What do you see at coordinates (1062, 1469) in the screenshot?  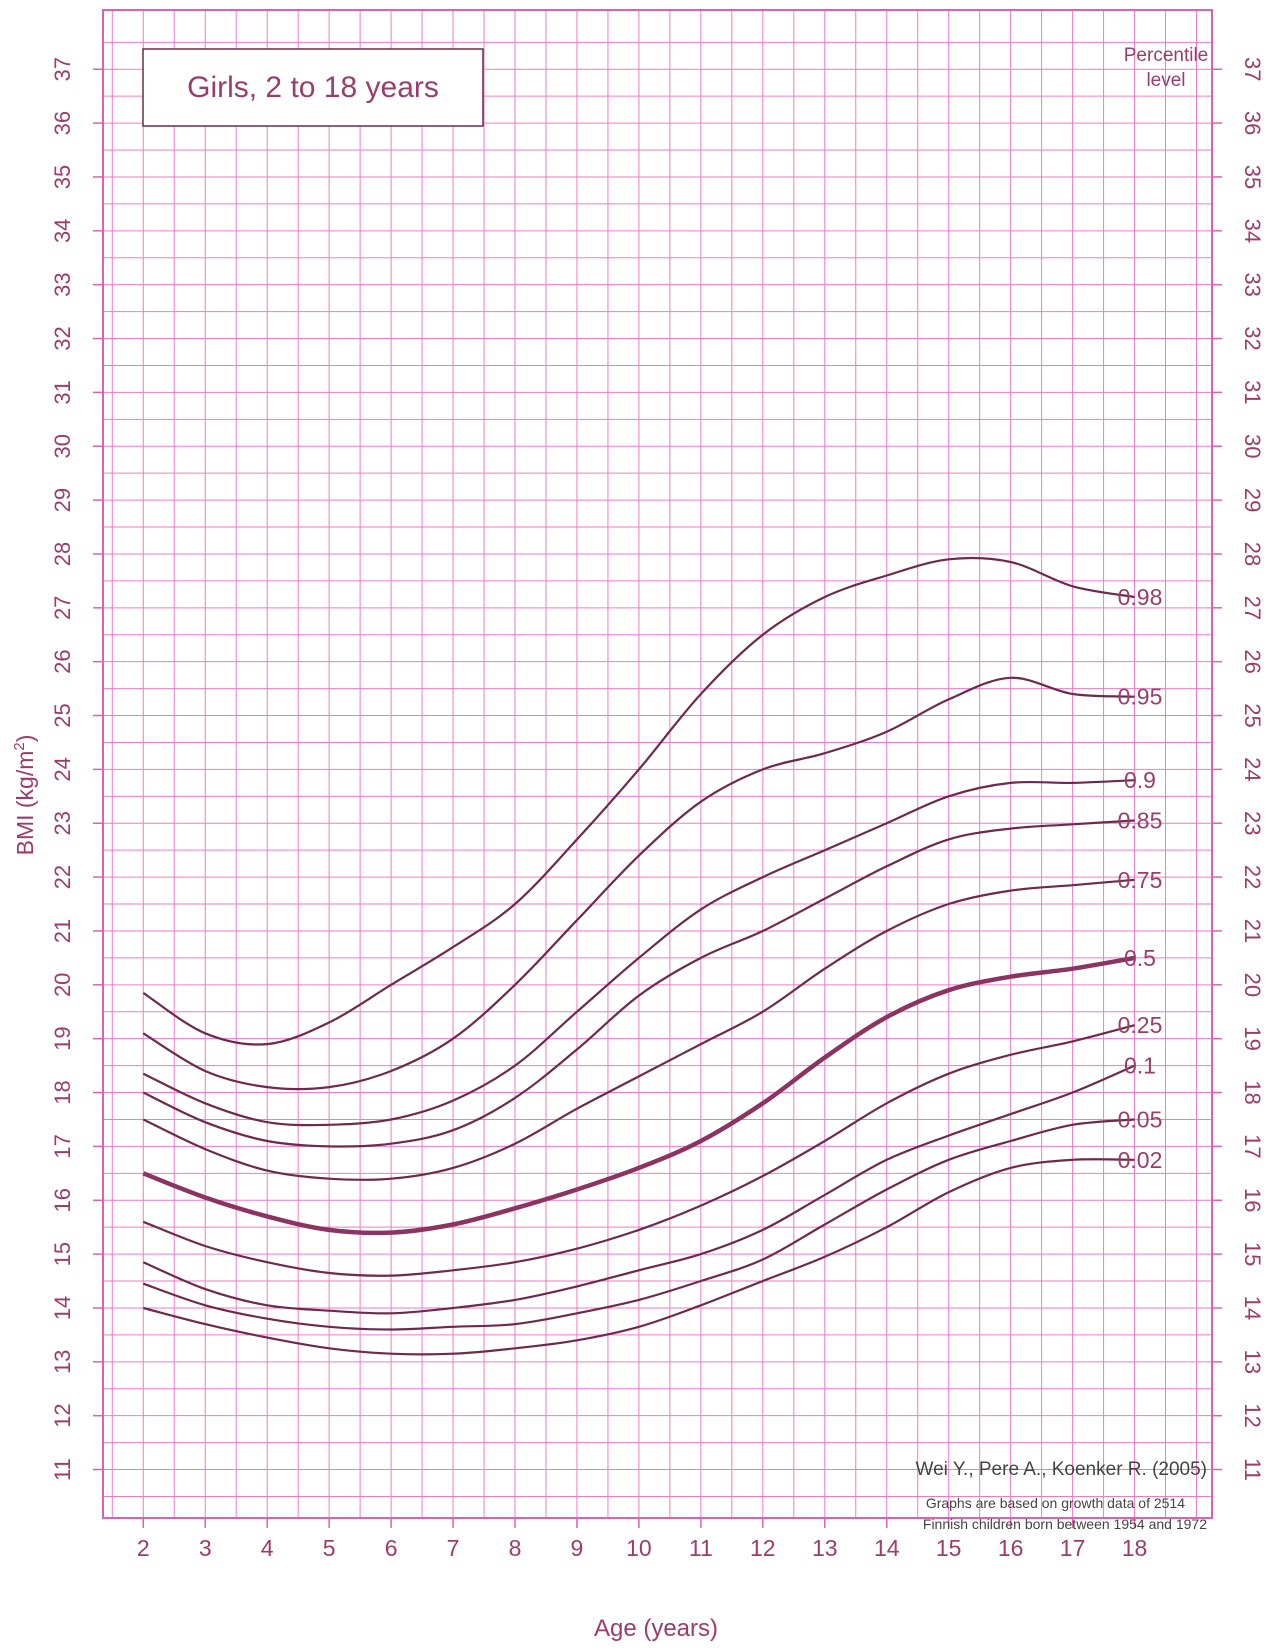 I see `credit-text: Wei Y., Pere A., Koenker R. (2005)` at bounding box center [1062, 1469].